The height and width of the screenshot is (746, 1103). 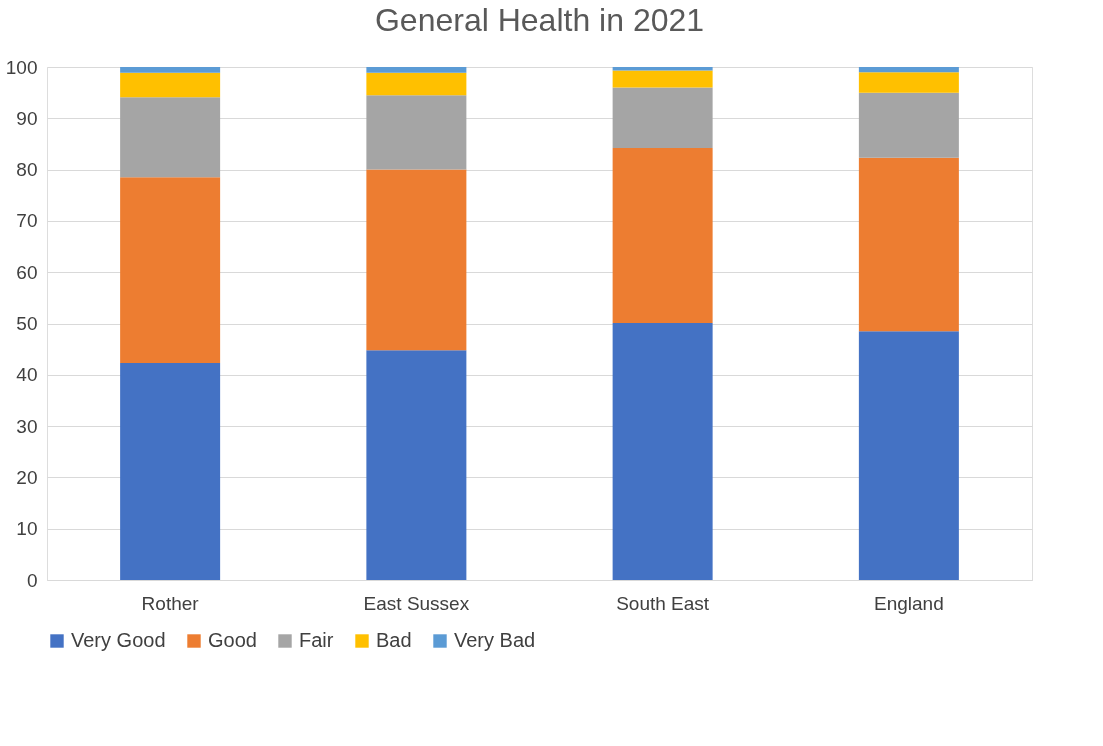 What do you see at coordinates (316, 640) in the screenshot?
I see `legend-label: Fair` at bounding box center [316, 640].